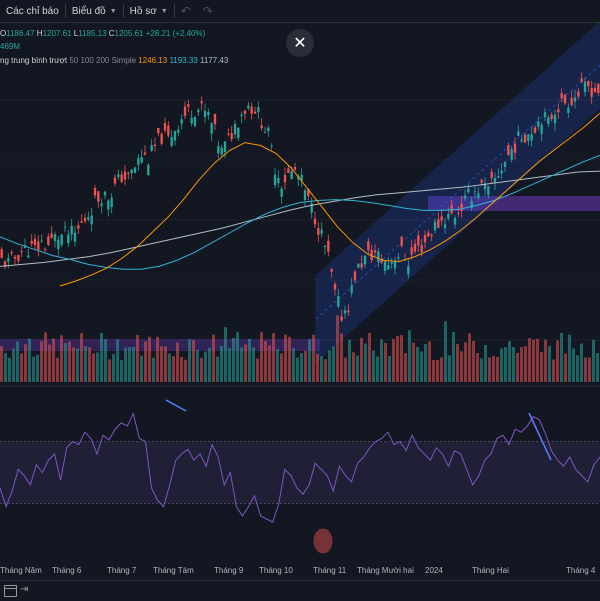 This screenshot has height=601, width=600. Describe the element at coordinates (129, 33) in the screenshot. I see `close-value: 1205.61` at that location.